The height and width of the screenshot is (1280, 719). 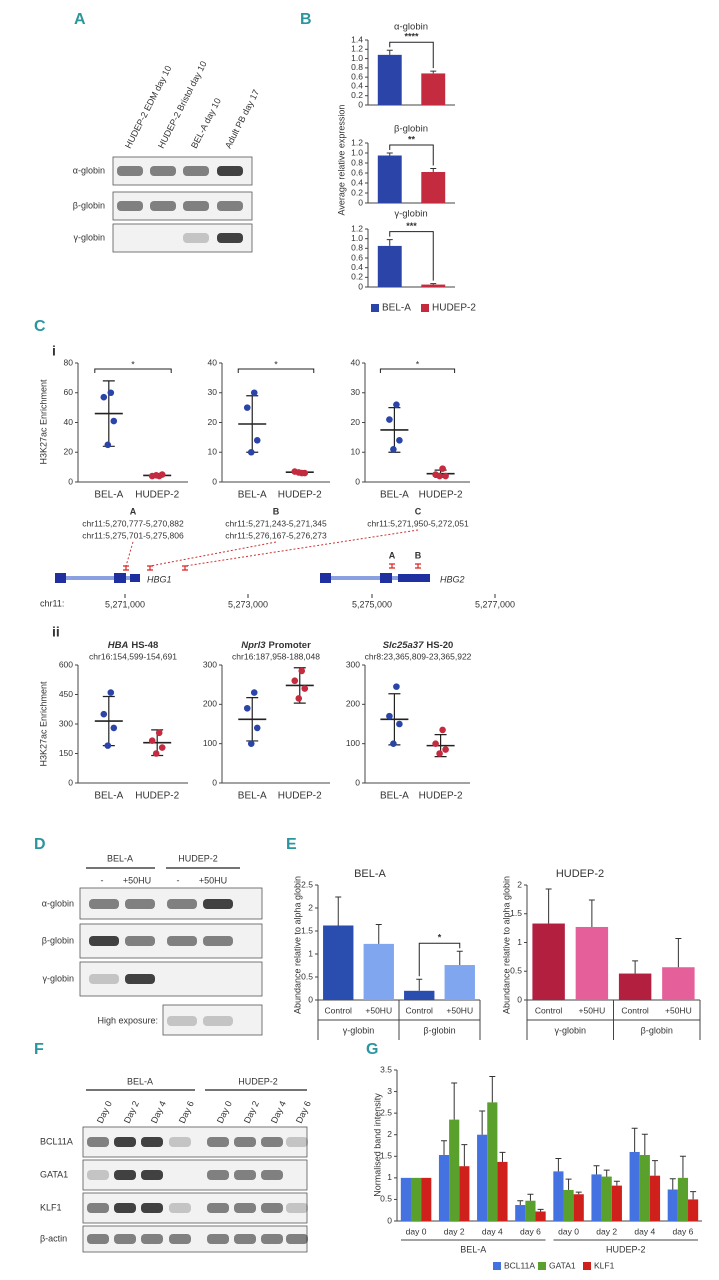 I want to click on y-tick-label: 10, so click(x=213, y=452).